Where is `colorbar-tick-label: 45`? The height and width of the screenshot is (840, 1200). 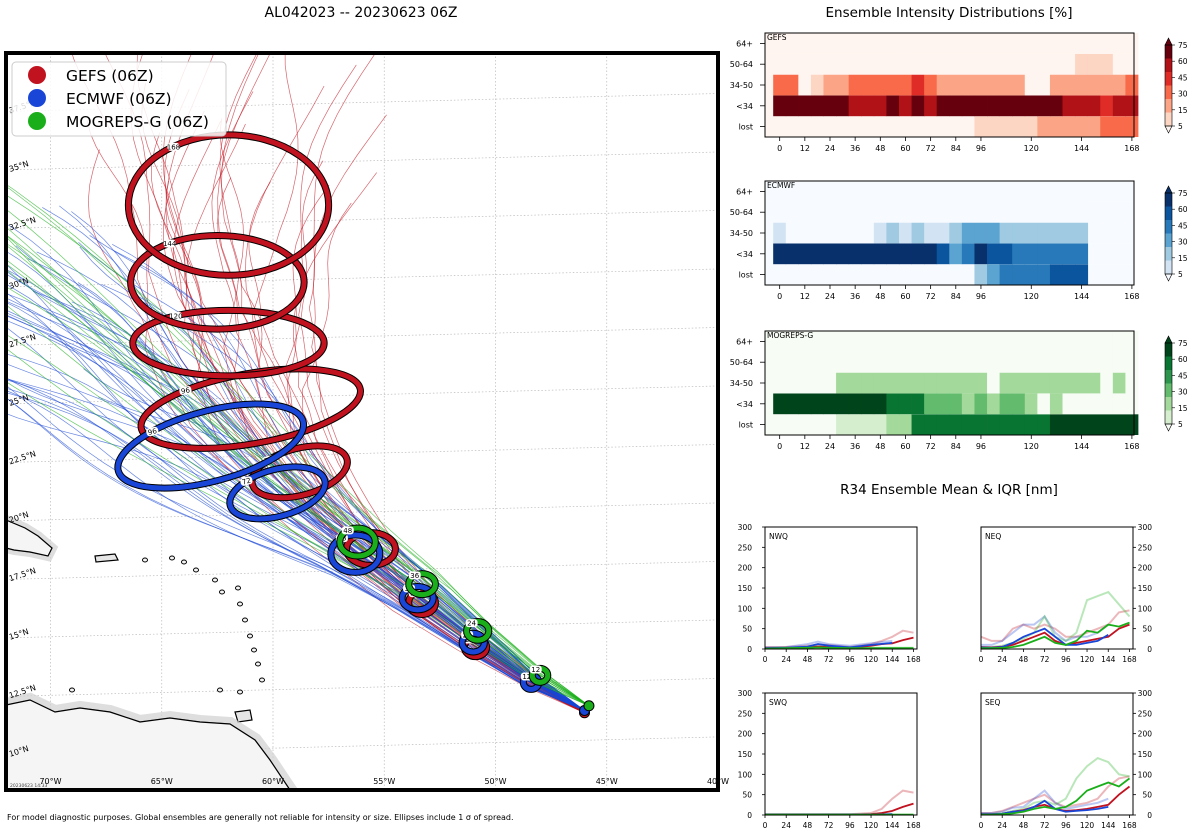 colorbar-tick-label: 45 is located at coordinates (1183, 375).